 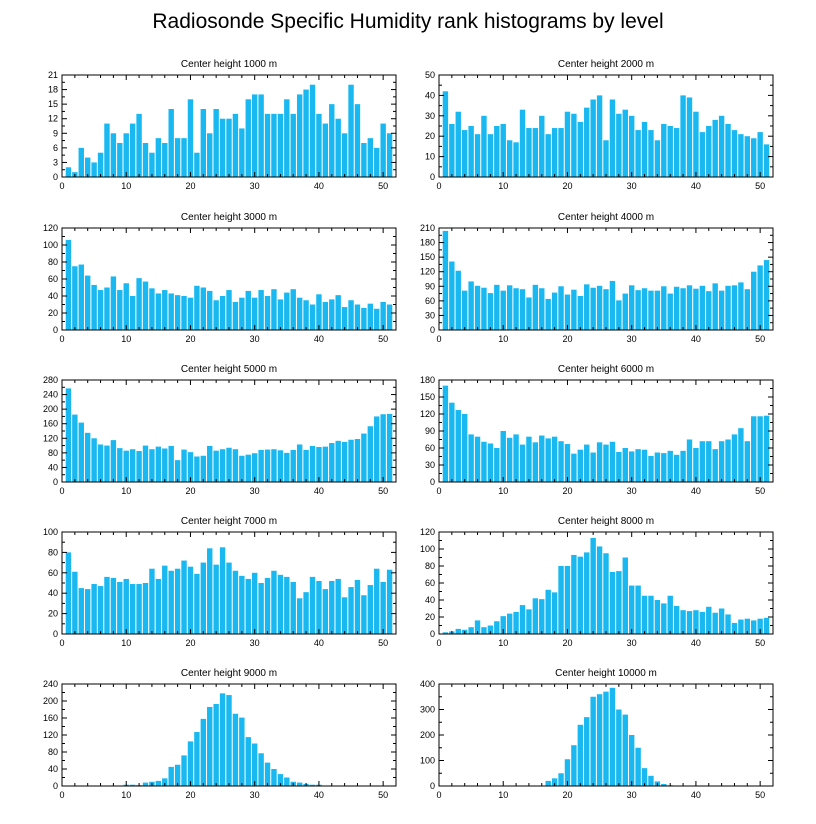 What do you see at coordinates (229, 369) in the screenshot?
I see `panel-title: Center height 5000 m` at bounding box center [229, 369].